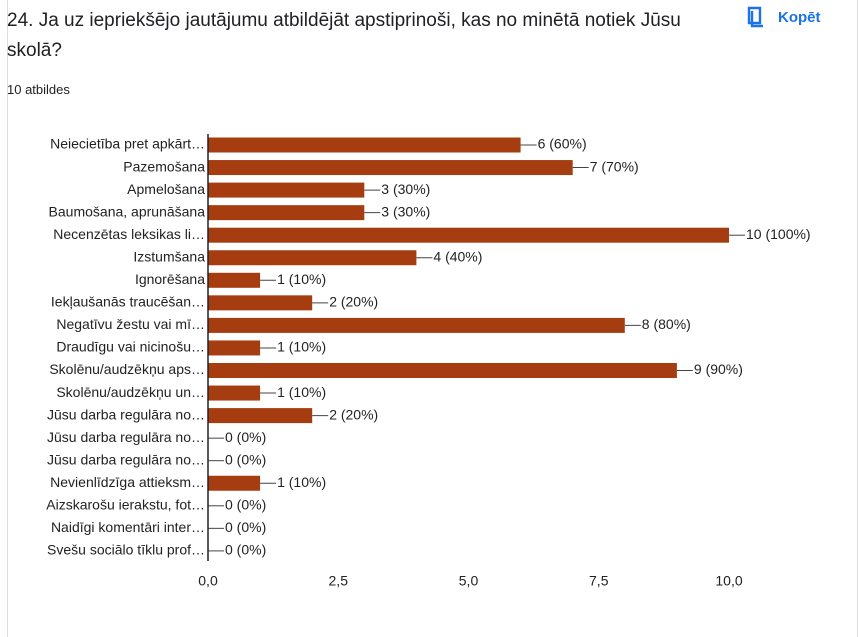 Image resolution: width=859 pixels, height=637 pixels. What do you see at coordinates (778, 234) in the screenshot?
I see `data-label: 10 (100%)` at bounding box center [778, 234].